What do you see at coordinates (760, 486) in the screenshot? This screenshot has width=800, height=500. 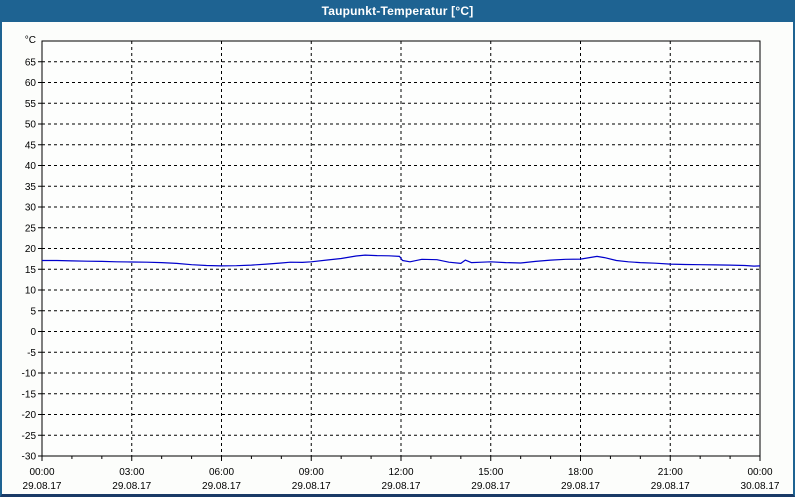 I see `x-tick-date-label: 30.08.17` at bounding box center [760, 486].